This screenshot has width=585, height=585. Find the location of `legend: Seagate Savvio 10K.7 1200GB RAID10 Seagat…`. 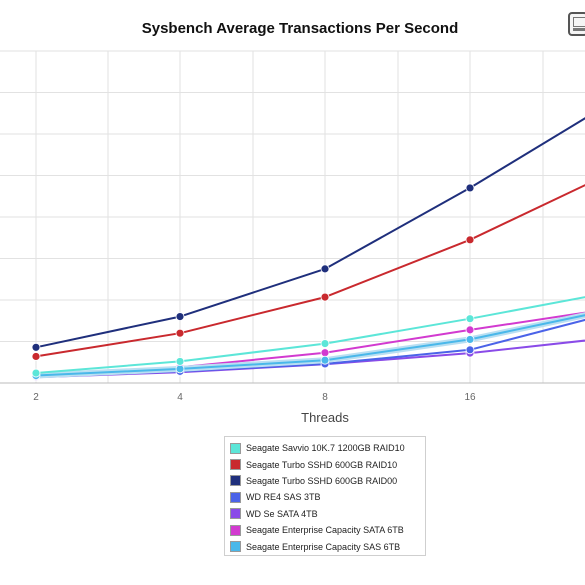

legend: Seagate Savvio 10K.7 1200GB RAID10 Seagat… is located at coordinates (325, 496).